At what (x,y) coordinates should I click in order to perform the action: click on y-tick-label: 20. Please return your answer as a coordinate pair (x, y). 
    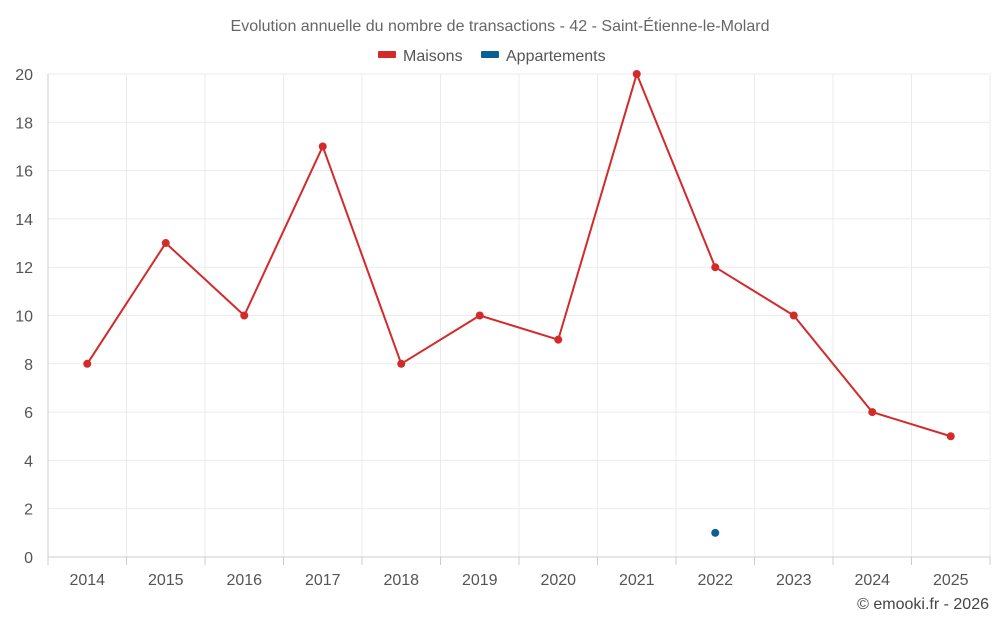
    Looking at the image, I should click on (24, 75).